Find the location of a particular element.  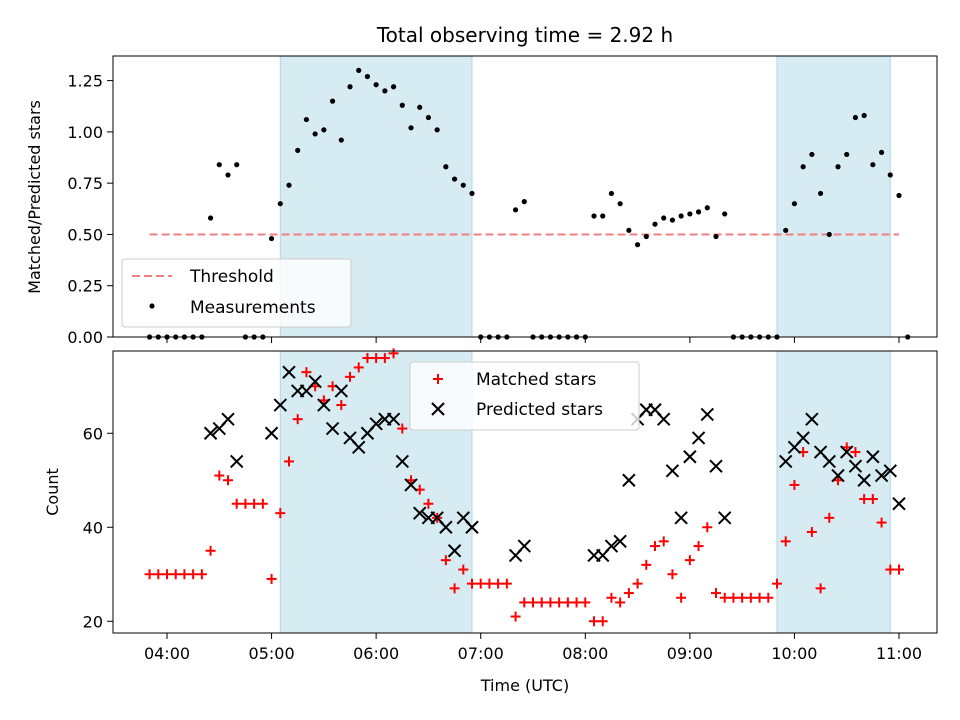

counts-y-ticks: 20 40 60 is located at coordinates (98, 527).